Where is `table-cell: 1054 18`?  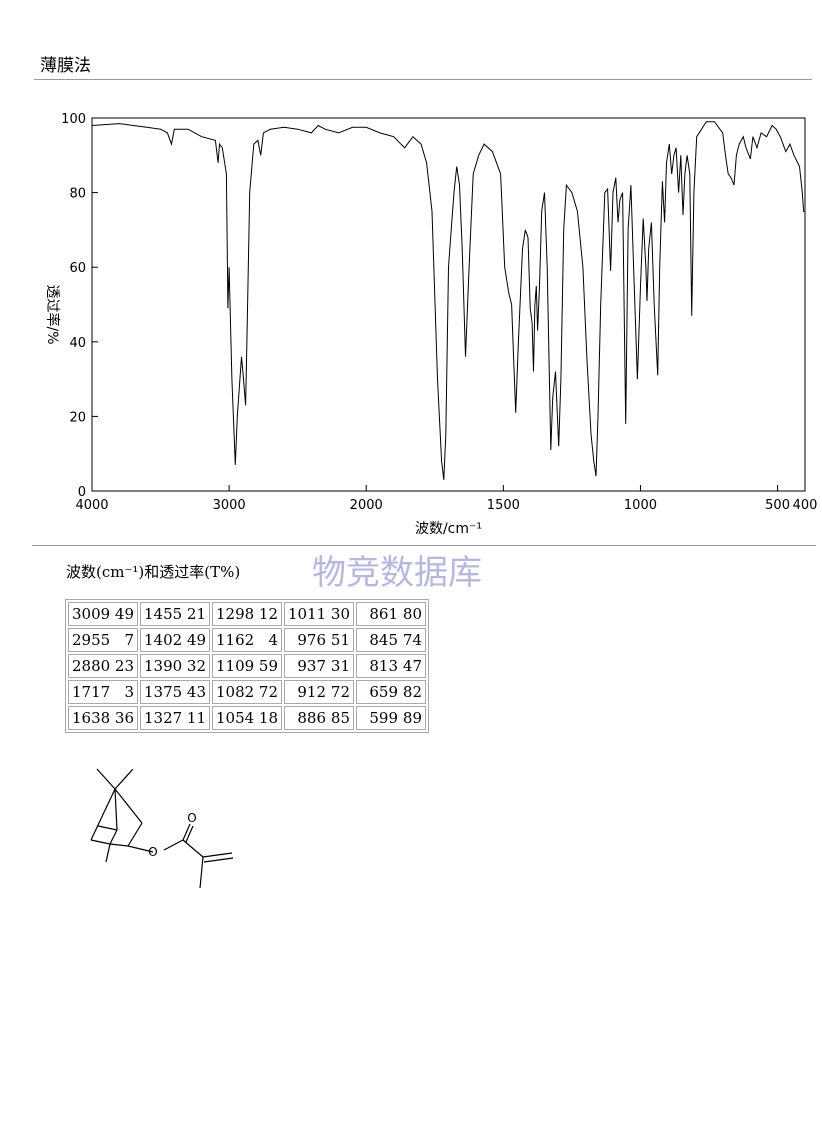
table-cell: 1054 18 is located at coordinates (247, 718).